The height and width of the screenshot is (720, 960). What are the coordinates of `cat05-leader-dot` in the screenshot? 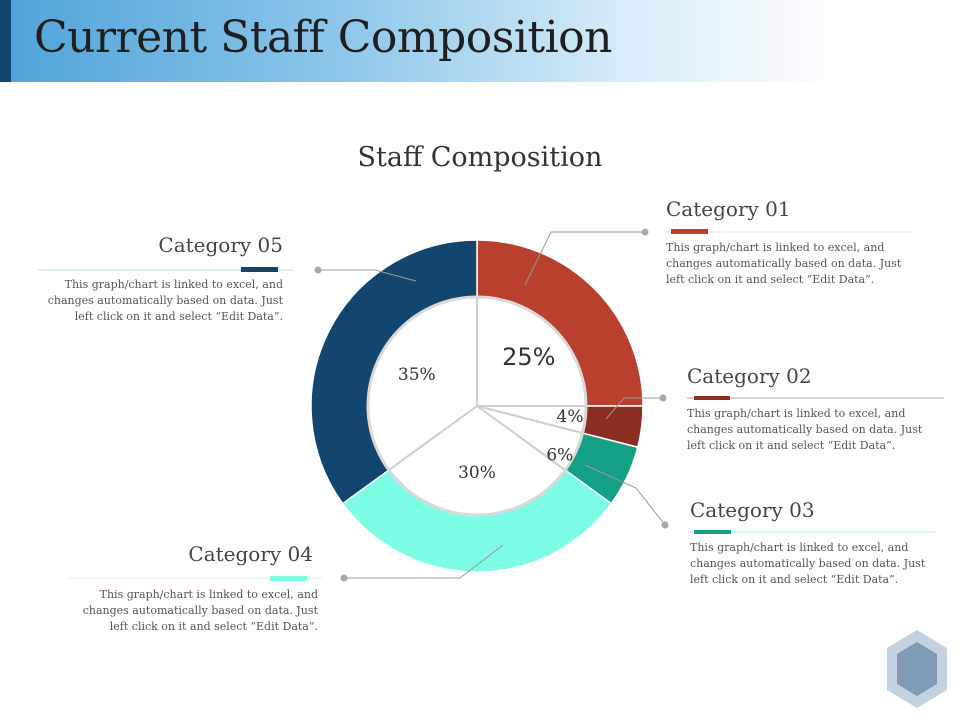 It's located at (318, 270).